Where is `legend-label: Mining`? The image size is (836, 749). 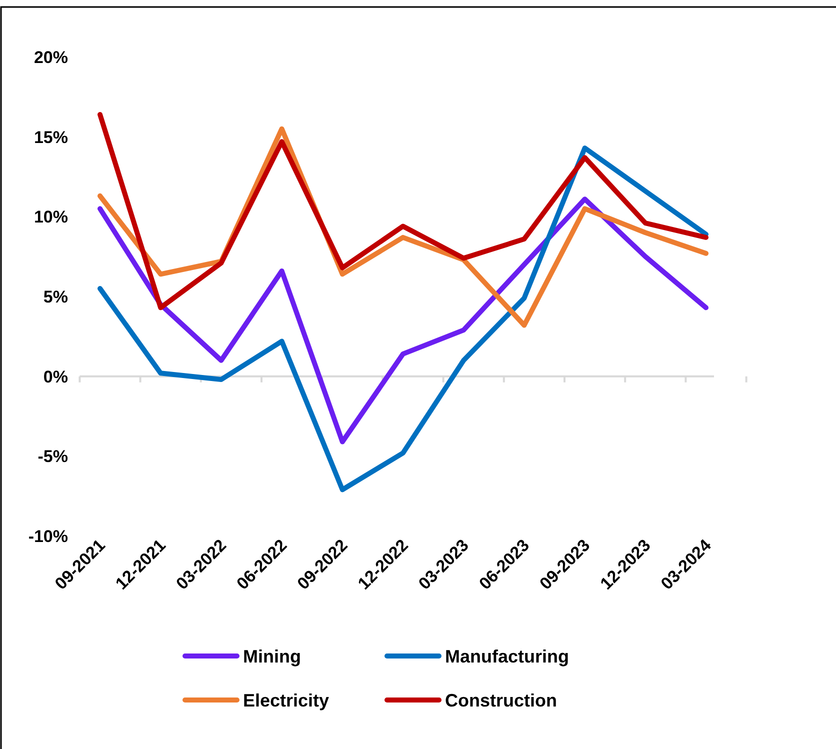
legend-label: Mining is located at coordinates (272, 656).